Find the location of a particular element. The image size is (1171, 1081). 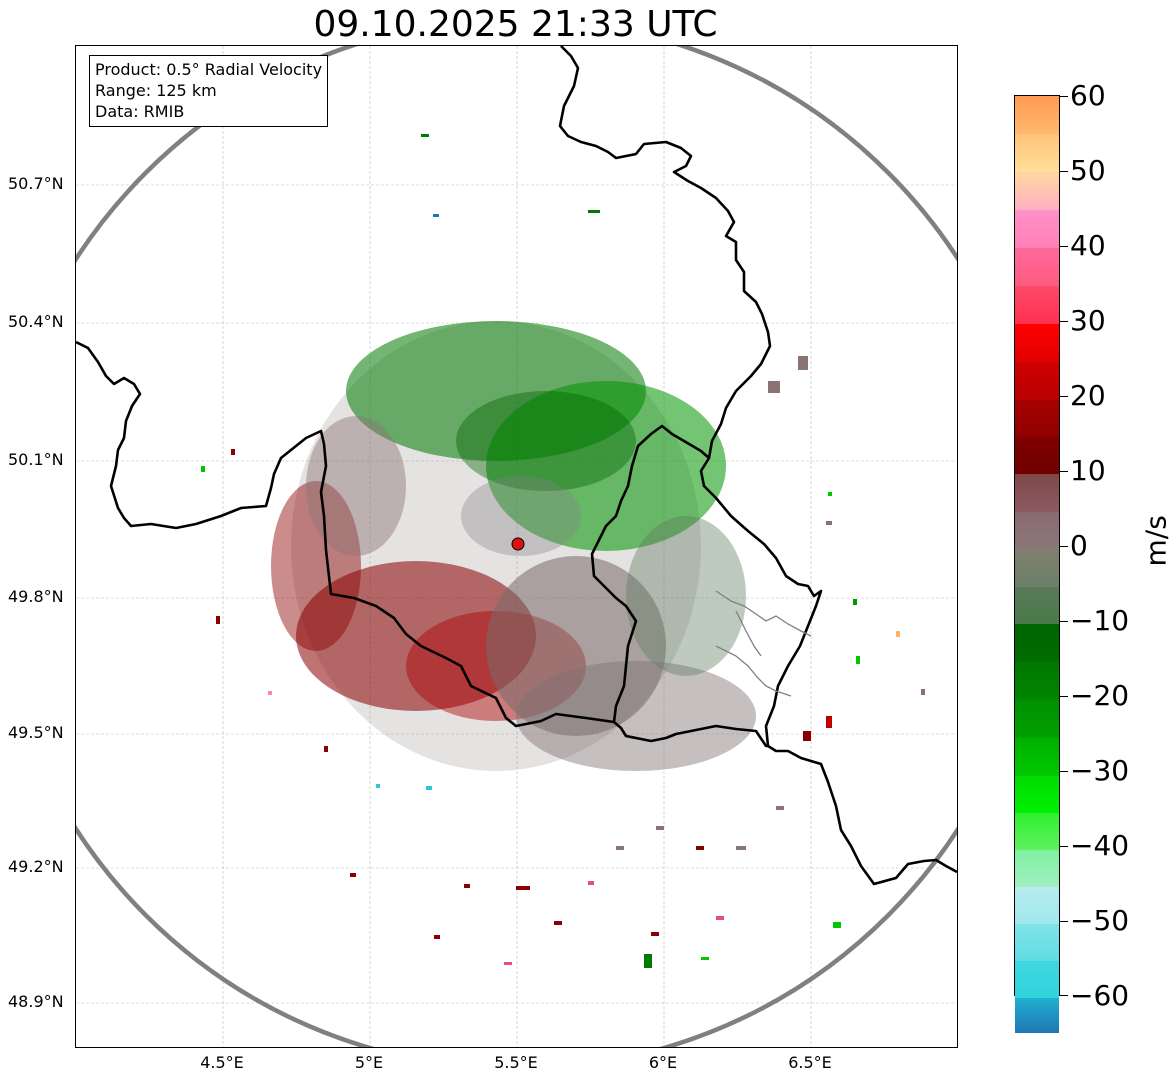

colorbar-label: −30 is located at coordinates (1100, 770).